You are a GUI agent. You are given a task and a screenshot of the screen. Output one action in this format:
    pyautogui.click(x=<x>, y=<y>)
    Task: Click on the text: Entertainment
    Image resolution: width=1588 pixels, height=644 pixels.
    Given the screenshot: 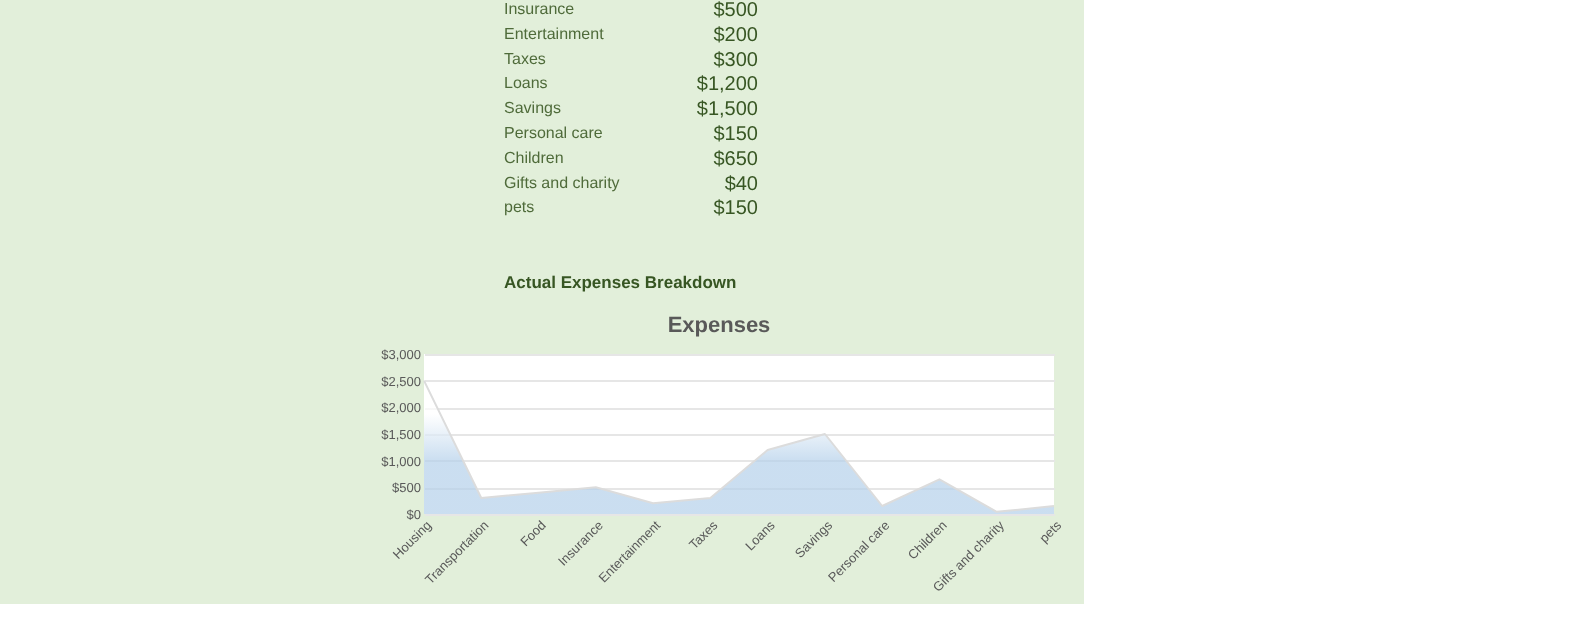 What is the action you would take?
    pyautogui.click(x=555, y=33)
    